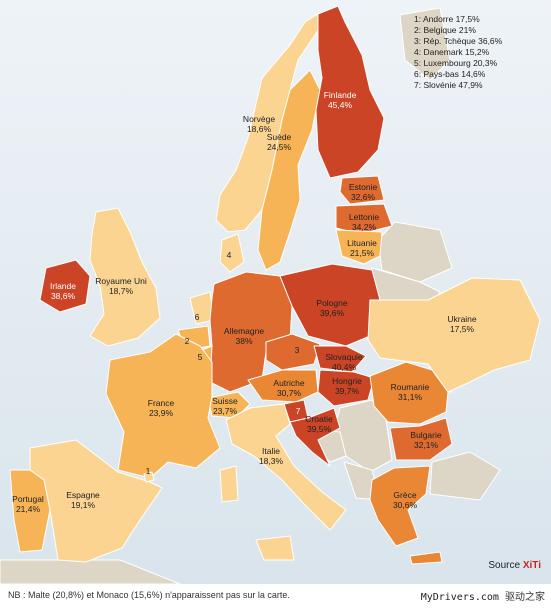 This screenshot has height=608, width=551. I want to click on country-name: Lituanie, so click(362, 243).